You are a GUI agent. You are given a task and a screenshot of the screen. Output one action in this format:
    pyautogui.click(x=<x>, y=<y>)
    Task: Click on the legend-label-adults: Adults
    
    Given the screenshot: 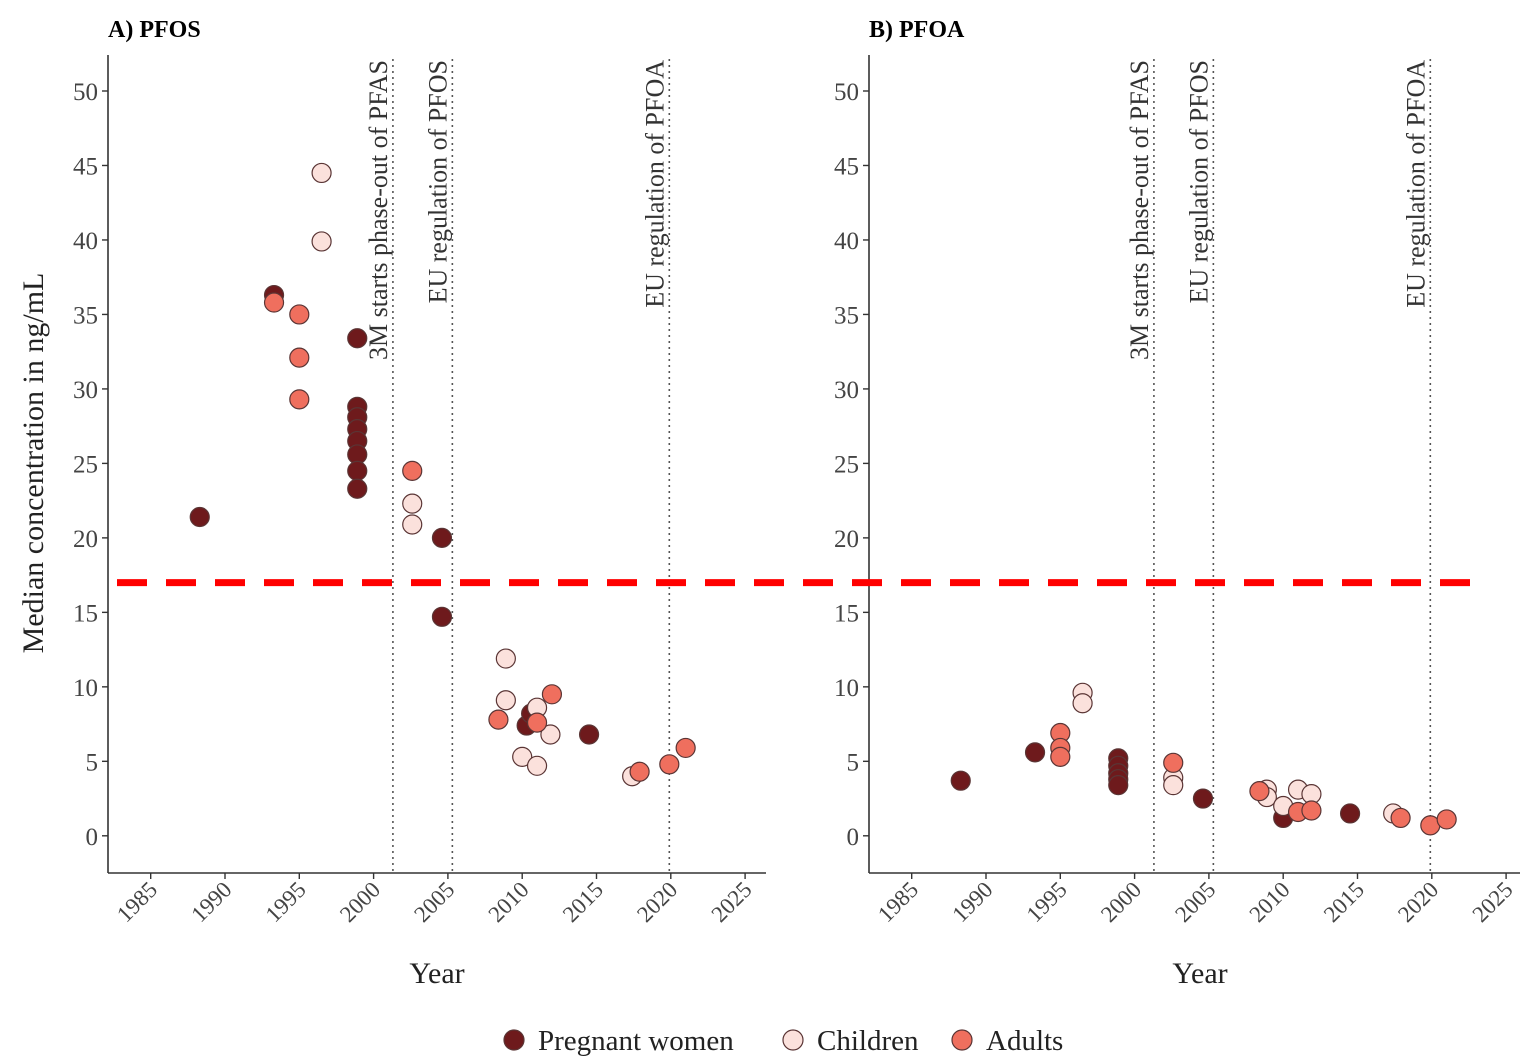 What is the action you would take?
    pyautogui.click(x=1024, y=1041)
    